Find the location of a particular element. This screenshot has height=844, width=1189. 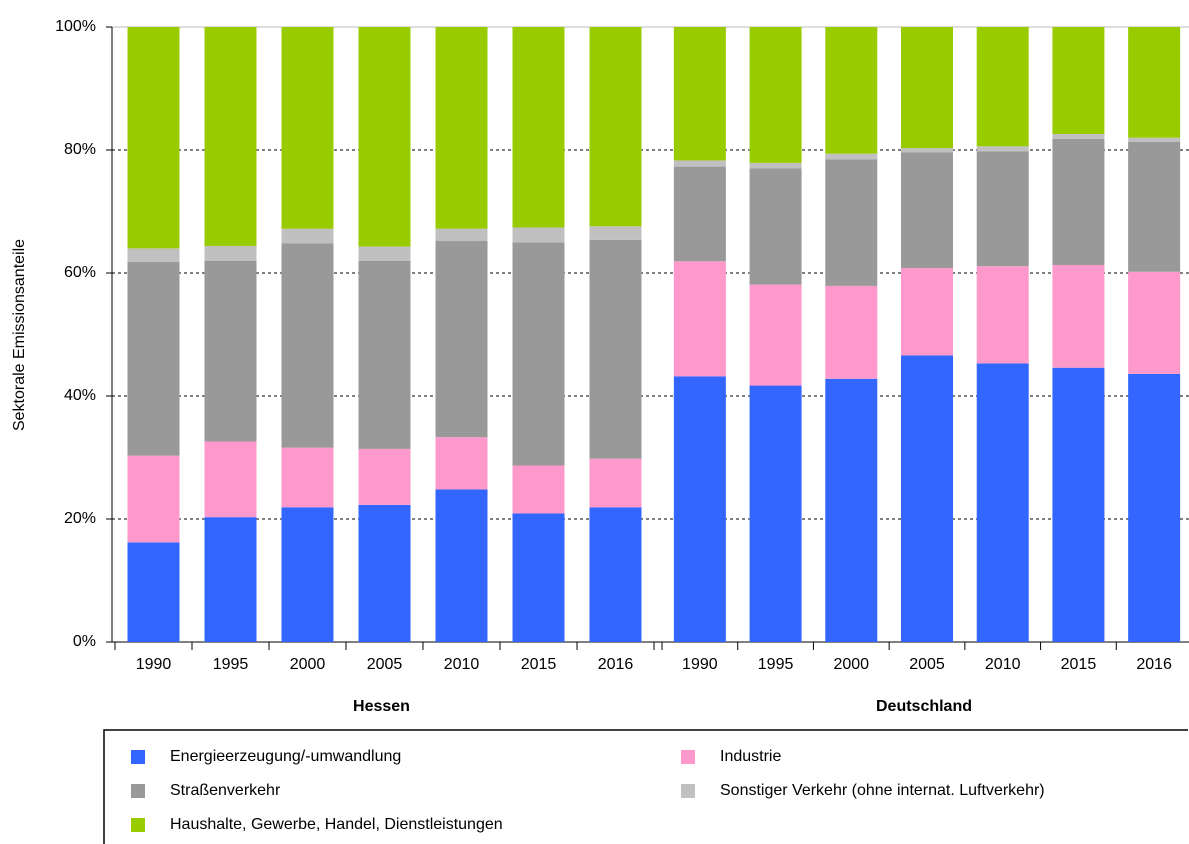

y-tick-label: 80% is located at coordinates (80, 149).